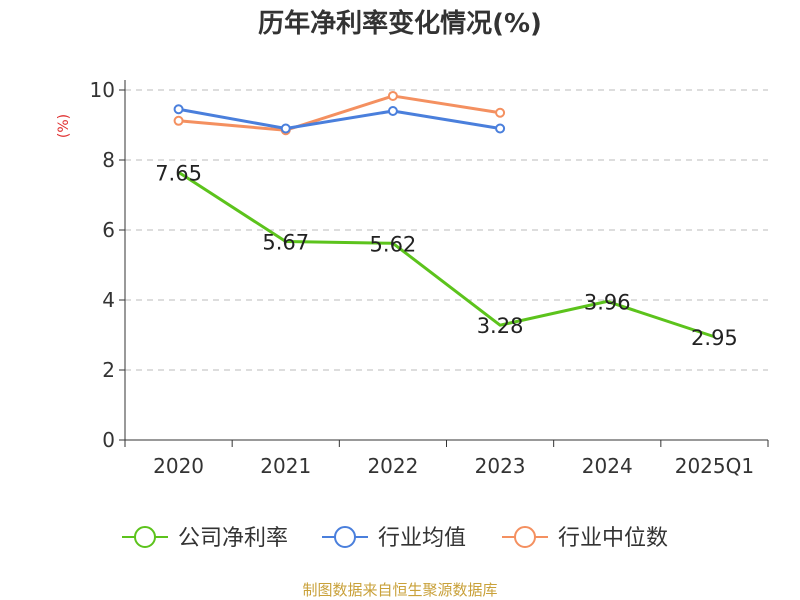 This screenshot has height=600, width=800. What do you see at coordinates (108, 440) in the screenshot?
I see `y-tick-label: 0` at bounding box center [108, 440].